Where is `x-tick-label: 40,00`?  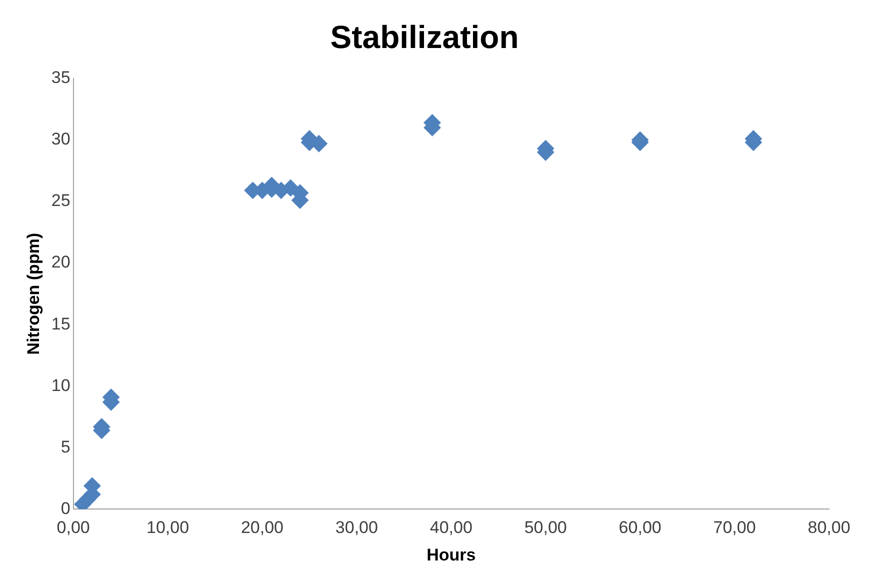 x-tick-label: 40,00 is located at coordinates (451, 528).